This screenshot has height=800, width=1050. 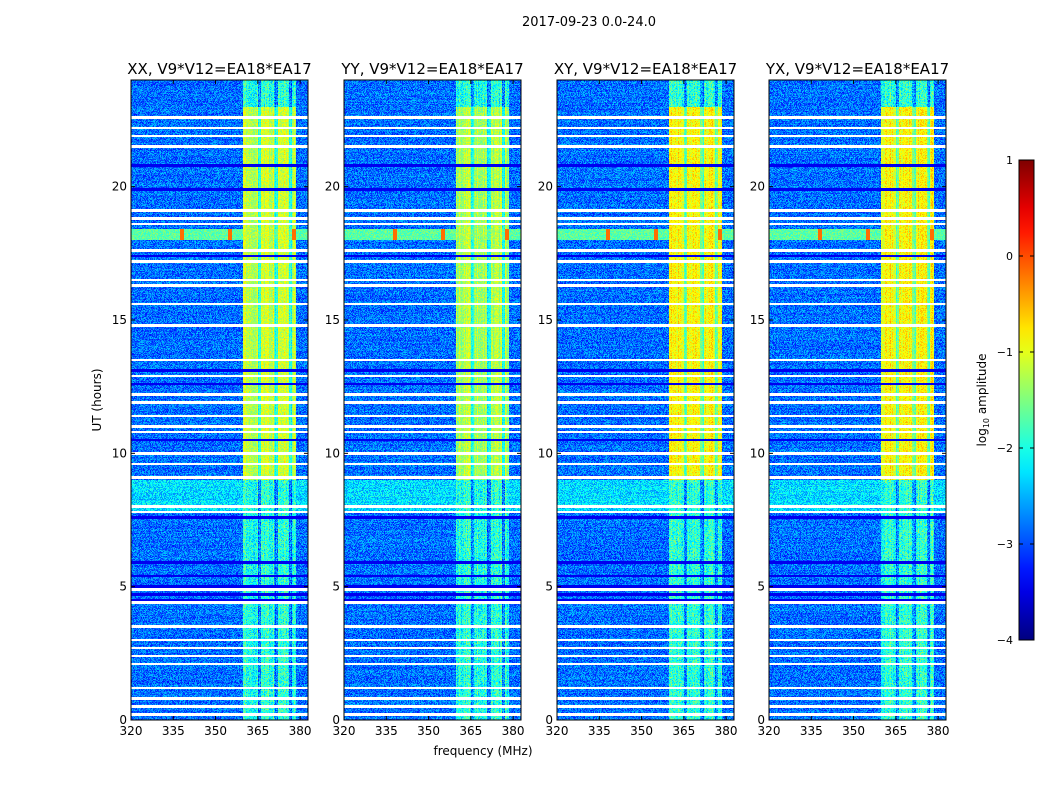 What do you see at coordinates (589, 22) in the screenshot?
I see `suptitle: 2017-09-23 0.0-24.0` at bounding box center [589, 22].